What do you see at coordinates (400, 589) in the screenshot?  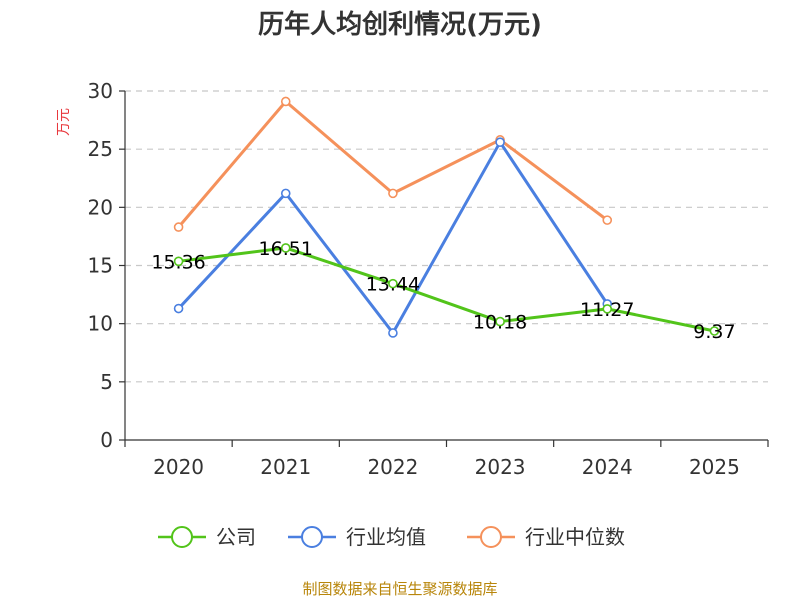 I see `source-note: 制图数据来自恒生聚源数据库` at bounding box center [400, 589].